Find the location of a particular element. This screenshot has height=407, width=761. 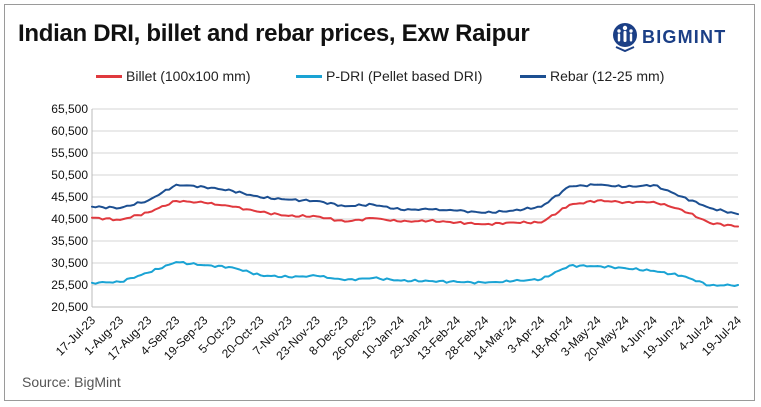

y-tick-label: 60,500 is located at coordinates (69, 131).